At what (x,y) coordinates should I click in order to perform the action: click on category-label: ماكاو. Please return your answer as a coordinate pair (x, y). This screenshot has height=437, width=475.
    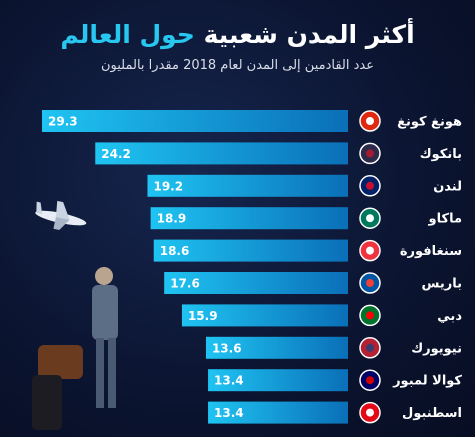
    Looking at the image, I should click on (445, 219).